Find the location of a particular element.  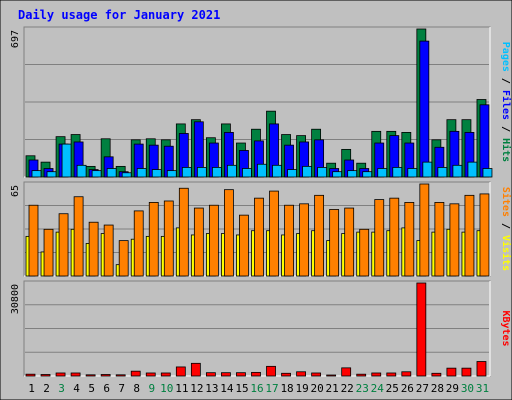

day-label-10: 10 is located at coordinates (166, 388).